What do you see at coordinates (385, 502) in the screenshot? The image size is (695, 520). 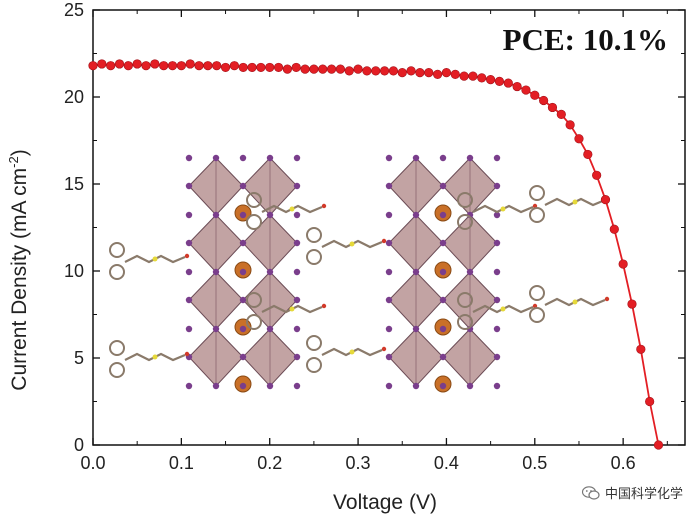 I see `x-axis-label: Voltage (V)` at bounding box center [385, 502].